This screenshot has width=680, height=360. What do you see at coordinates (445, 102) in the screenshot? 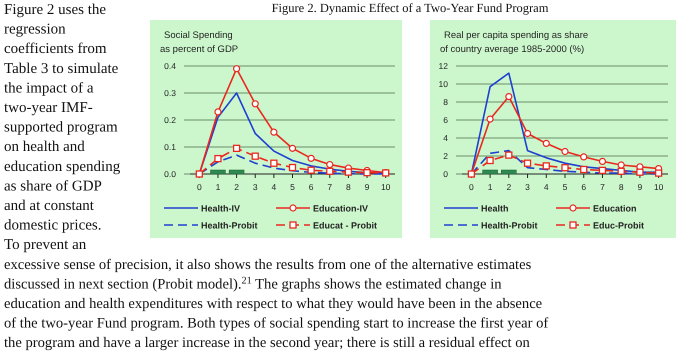
I see `y-tick-label: 8` at bounding box center [445, 102].